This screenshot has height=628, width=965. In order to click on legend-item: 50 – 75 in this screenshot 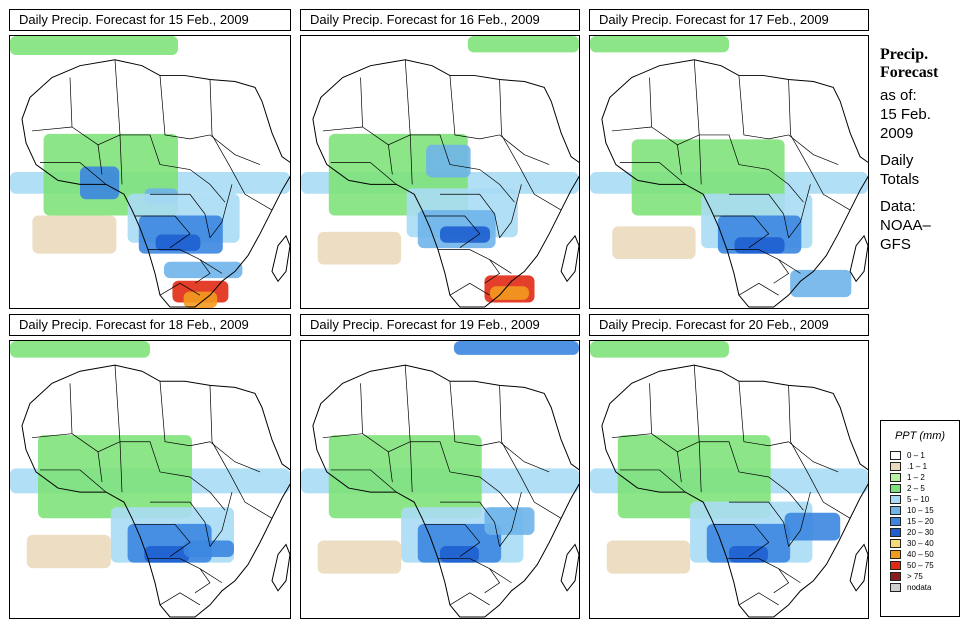, I will do `click(924, 565)`.